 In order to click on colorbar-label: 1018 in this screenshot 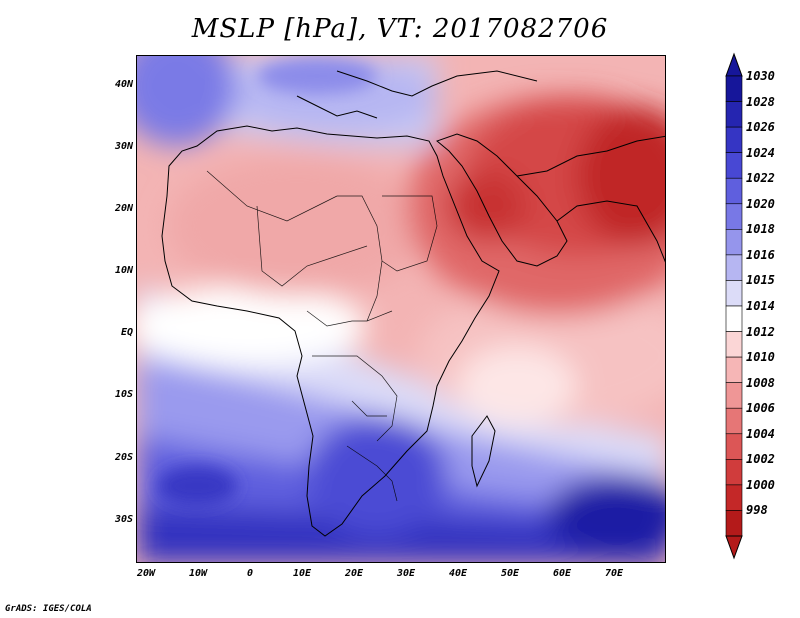, I will do `click(760, 229)`.